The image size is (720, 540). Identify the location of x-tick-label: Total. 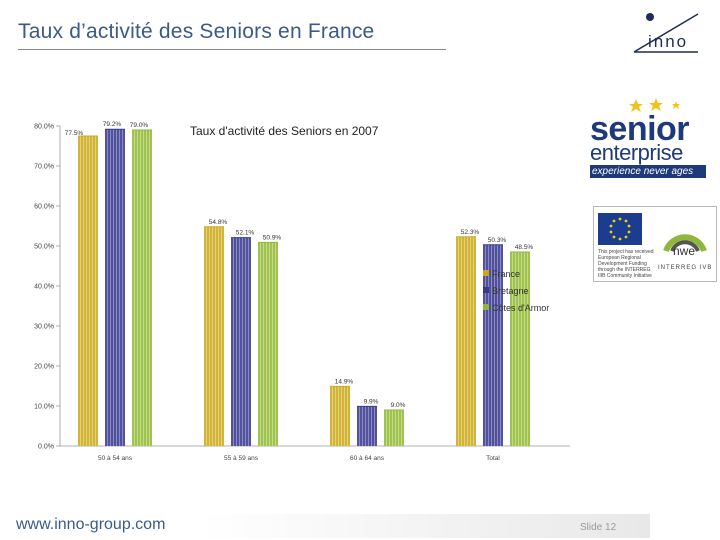
(493, 458).